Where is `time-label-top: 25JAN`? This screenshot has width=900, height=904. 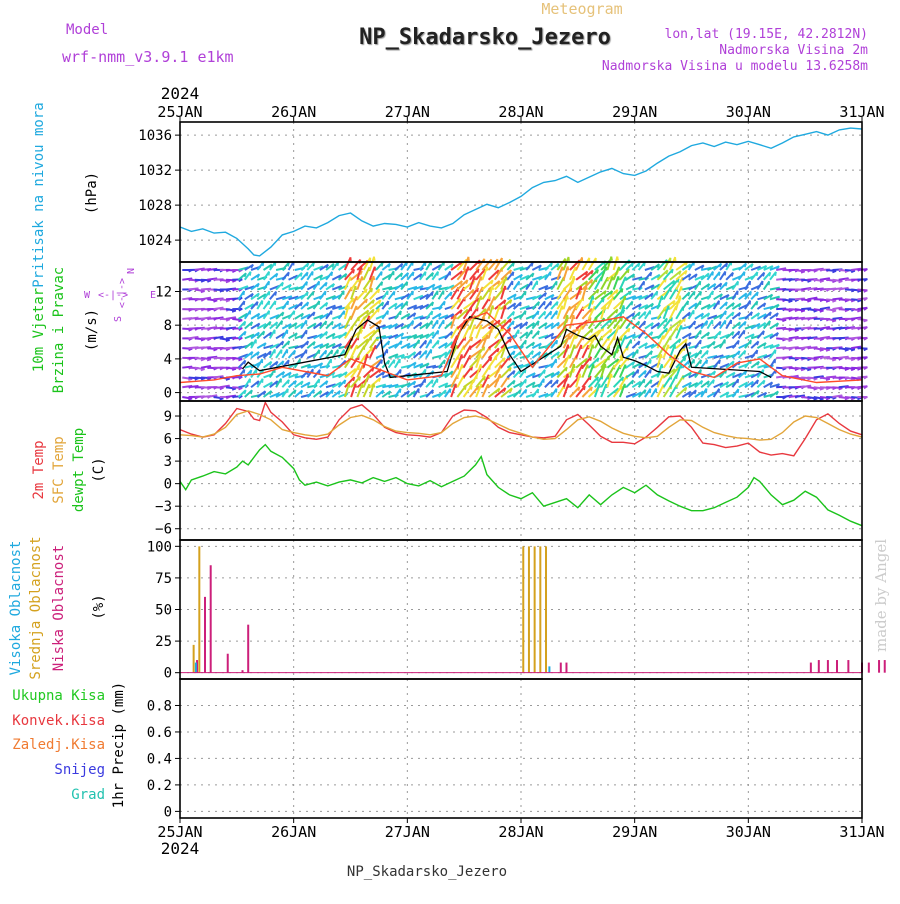
time-label-top: 25JAN is located at coordinates (179, 112).